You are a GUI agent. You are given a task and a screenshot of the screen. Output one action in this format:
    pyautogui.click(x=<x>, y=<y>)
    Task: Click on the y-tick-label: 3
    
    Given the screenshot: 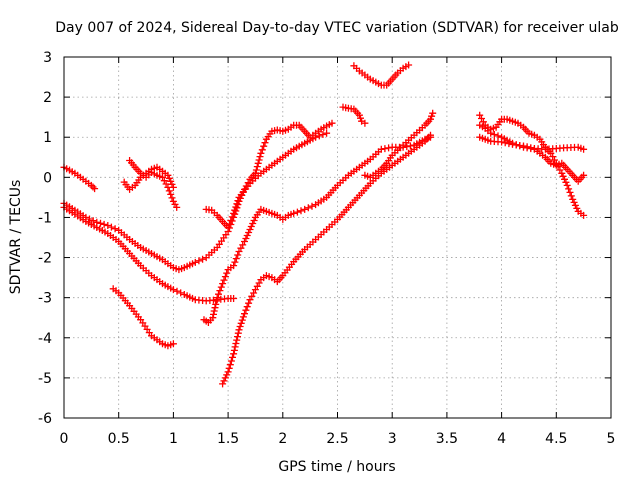 What is the action you would take?
    pyautogui.click(x=47, y=58)
    